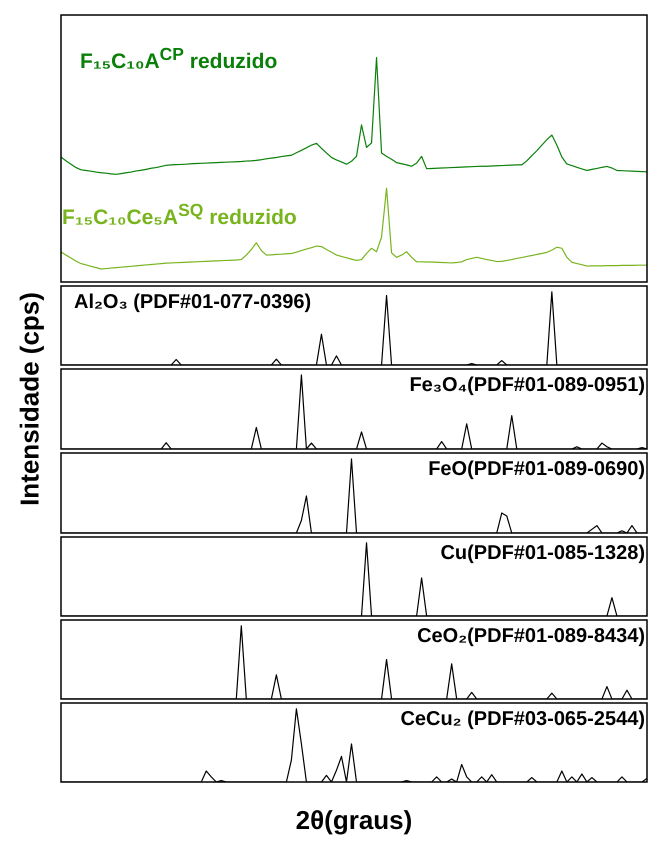 This screenshot has height=841, width=649. Describe the element at coordinates (354, 820) in the screenshot. I see `x-axis-title: 2θ(graus)` at that location.